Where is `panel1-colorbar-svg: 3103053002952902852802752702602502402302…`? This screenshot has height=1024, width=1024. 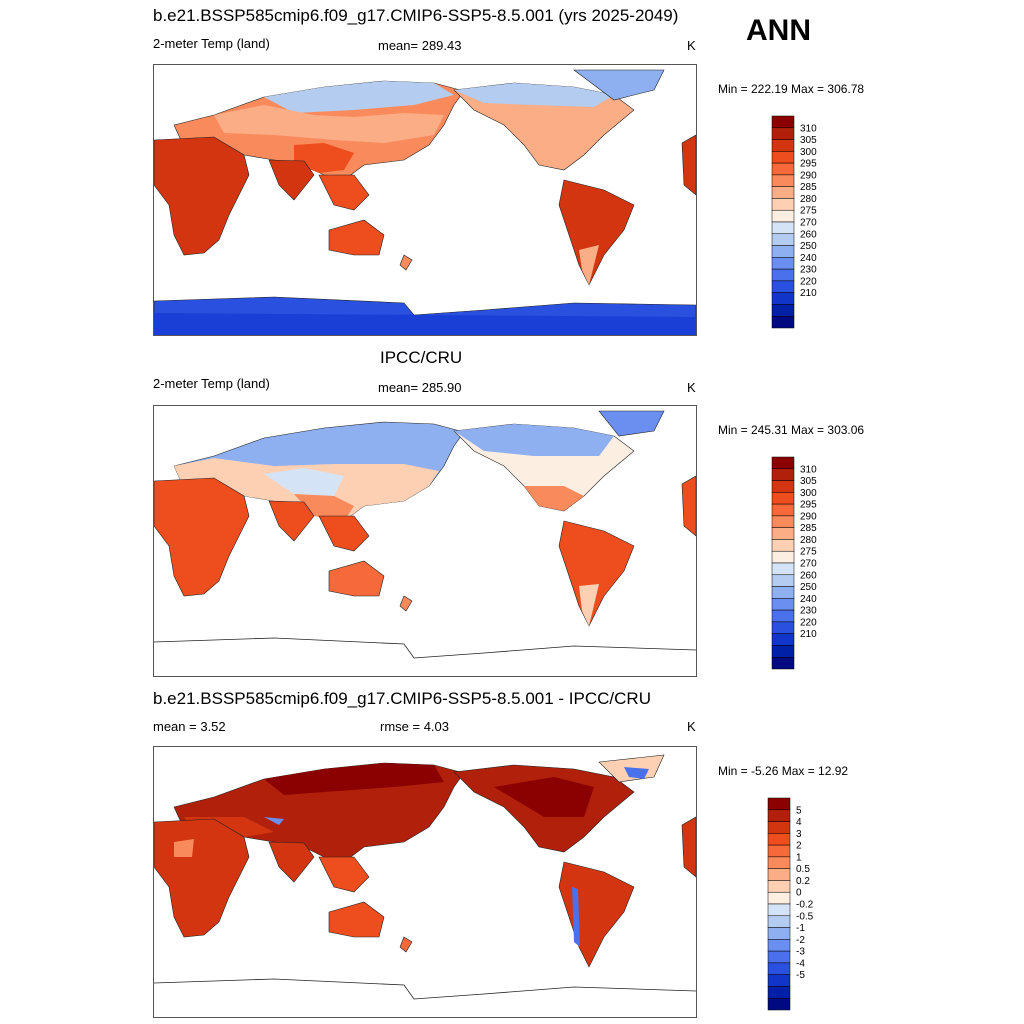
panel1-colorbar-svg: 3103053002952902852802752702602502402302… is located at coordinates (794, 222).